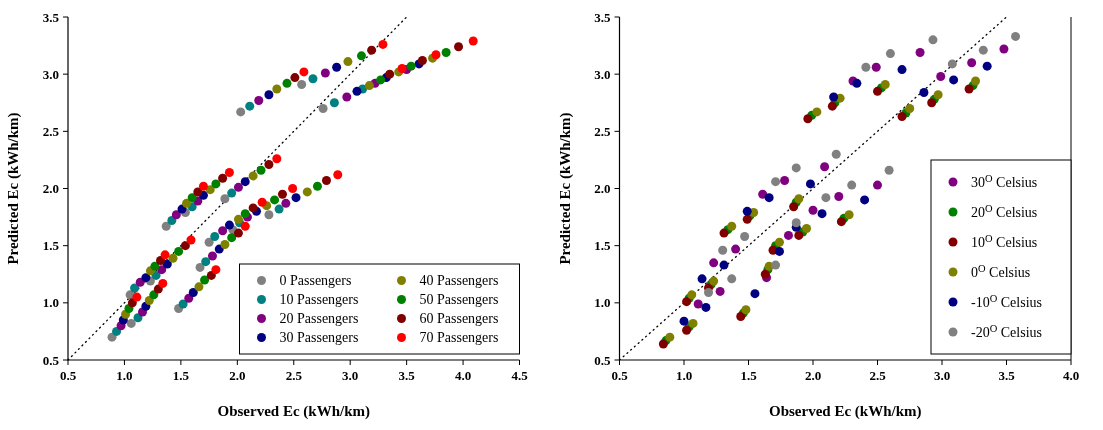 The width and height of the screenshot is (1103, 430). I want to click on legend-label: 50 Passengers, so click(459, 300).